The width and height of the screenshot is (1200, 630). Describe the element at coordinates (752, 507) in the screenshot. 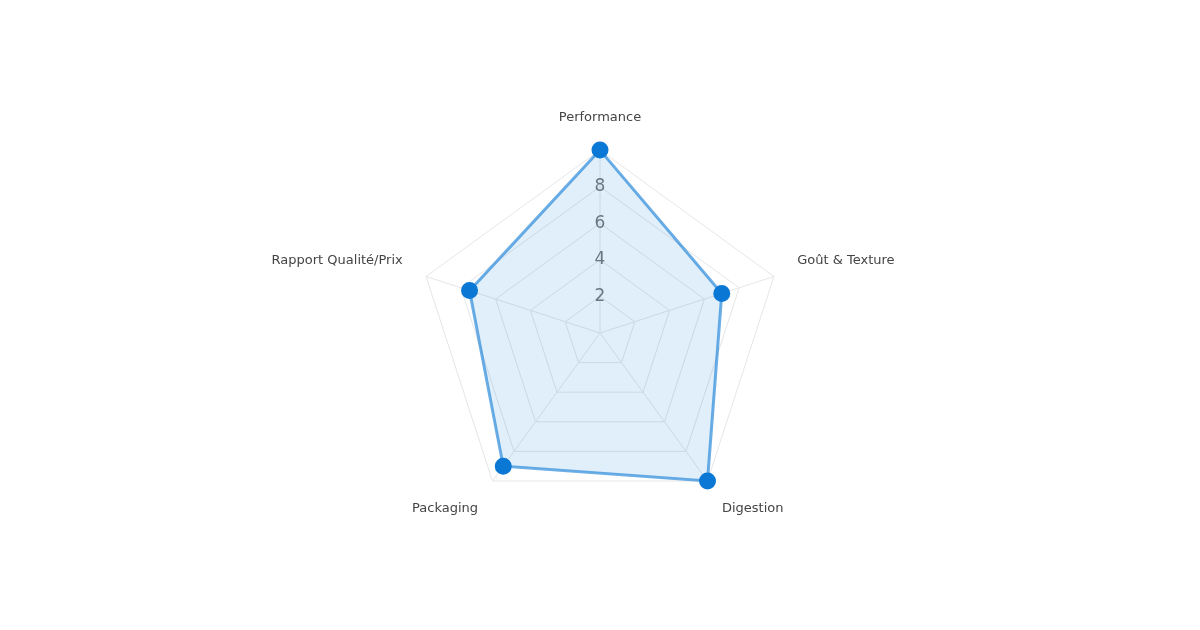

I see `spoke-label: Digestion` at that location.